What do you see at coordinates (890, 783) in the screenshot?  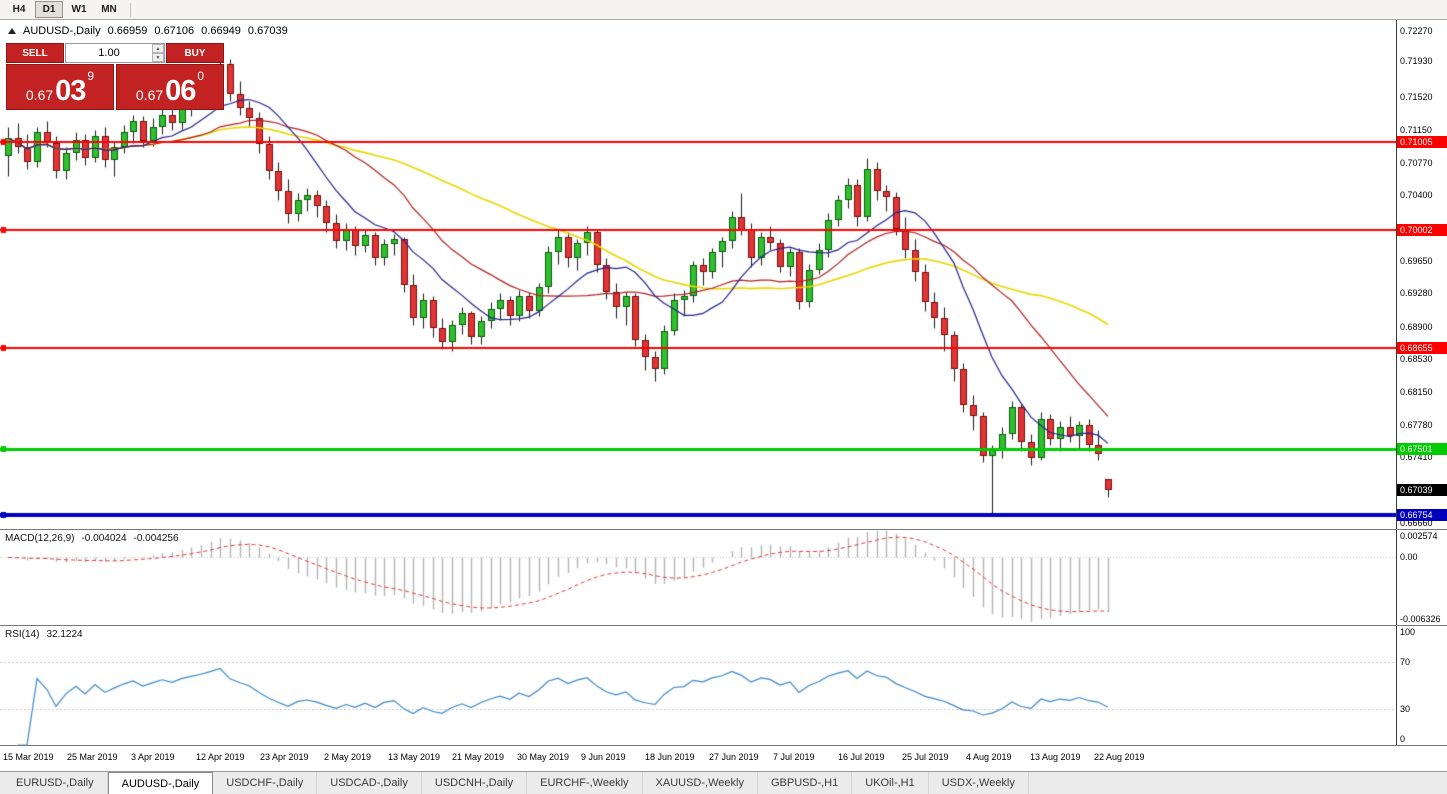 I see `chart-tab-ukoil-h1: UKOil-,H1` at bounding box center [890, 783].